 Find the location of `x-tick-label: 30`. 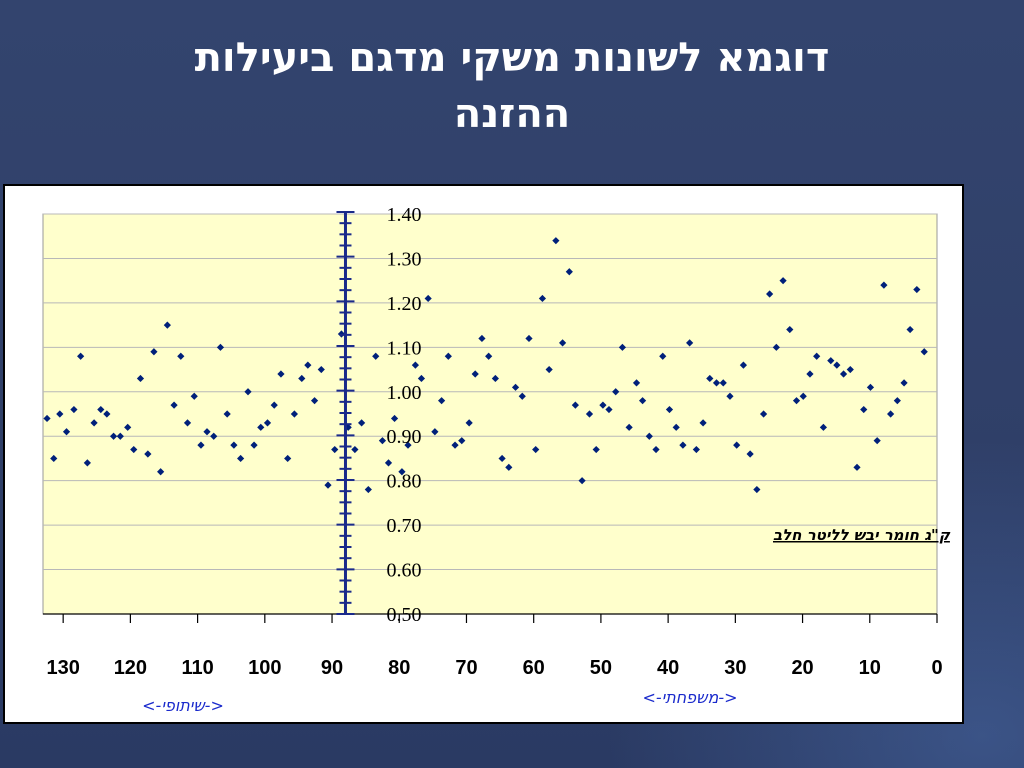

x-tick-label: 30 is located at coordinates (735, 668).